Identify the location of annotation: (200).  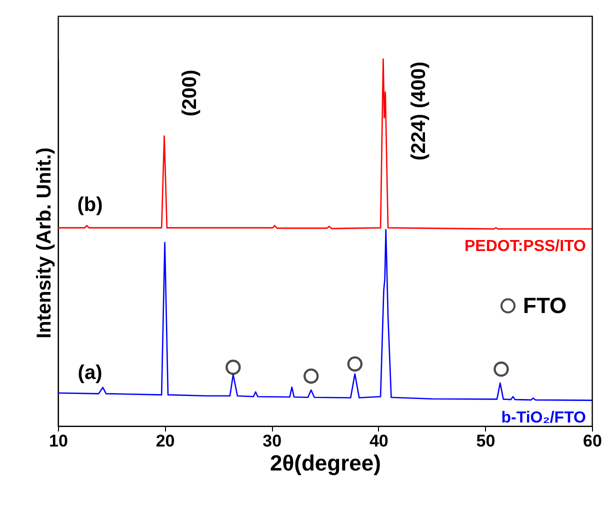
(190, 93).